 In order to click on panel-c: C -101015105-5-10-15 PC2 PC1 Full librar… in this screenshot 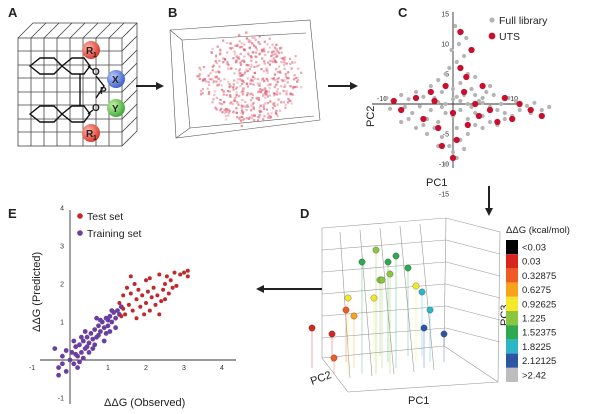, I will do `click(458, 102)`.